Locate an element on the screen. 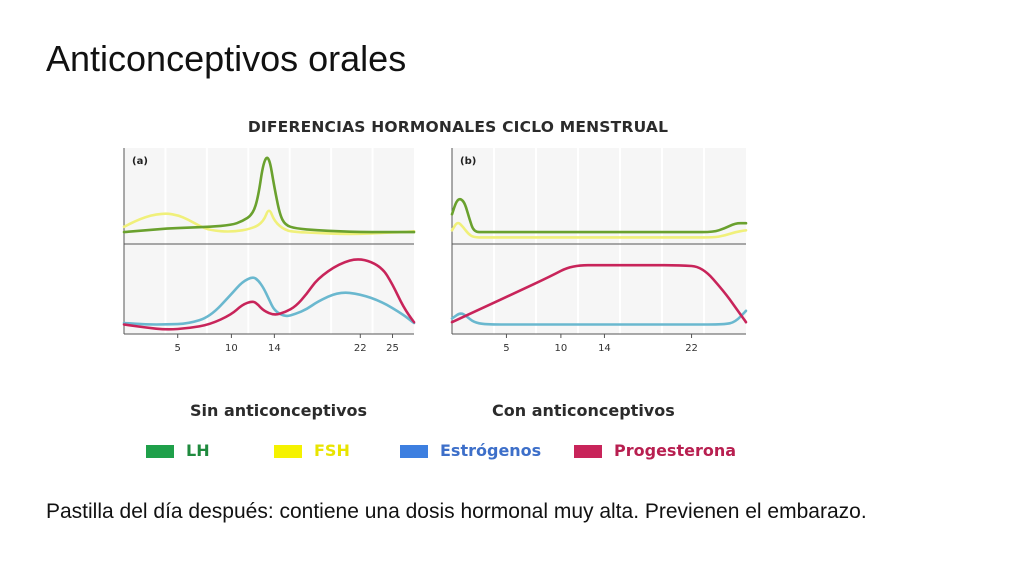 The height and width of the screenshot is (576, 1024). panel-b-tick-label: 5 is located at coordinates (506, 348).